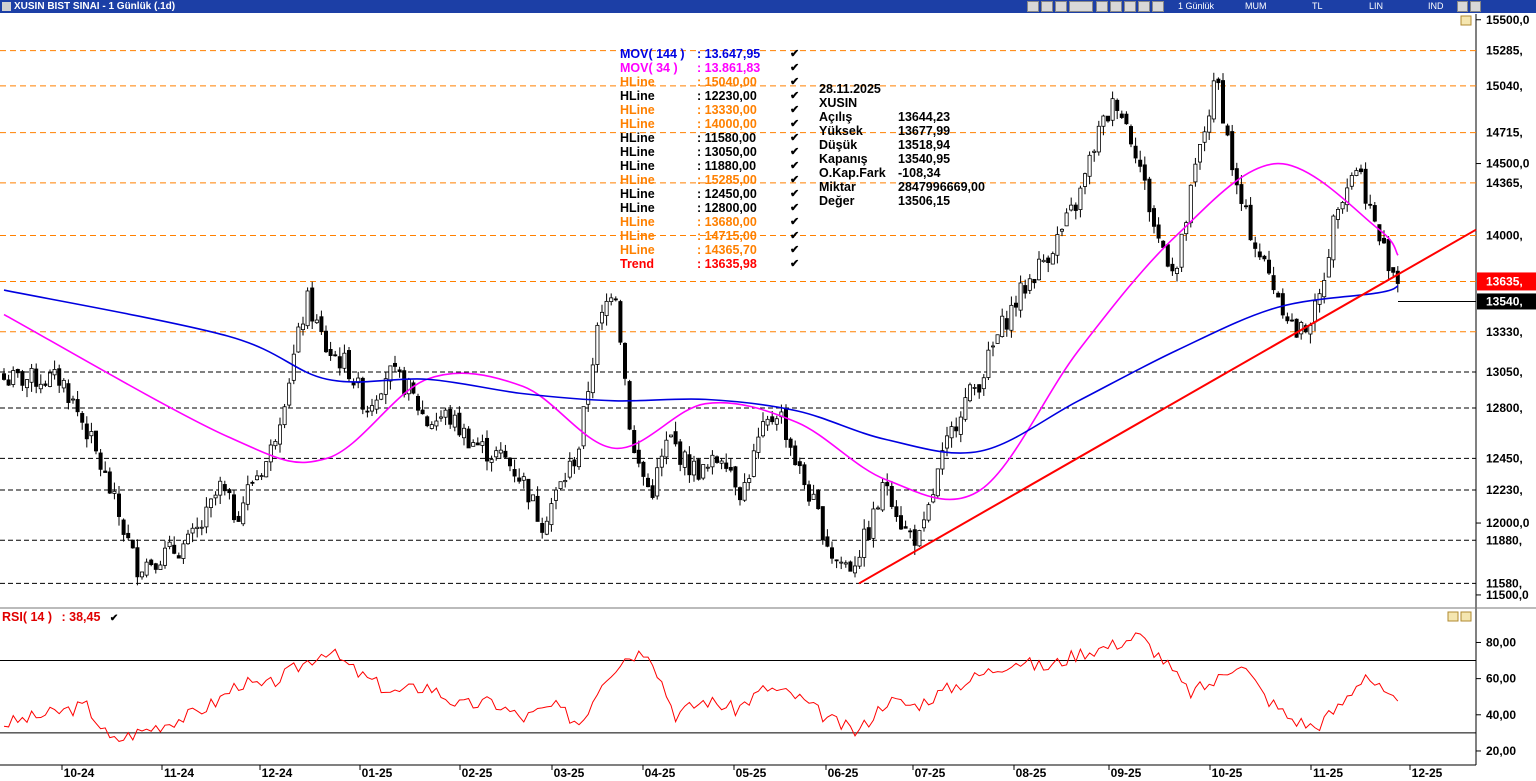 The width and height of the screenshot is (1536, 781). Describe the element at coordinates (924, 145) in the screenshot. I see `info-value: 13518,94` at that location.